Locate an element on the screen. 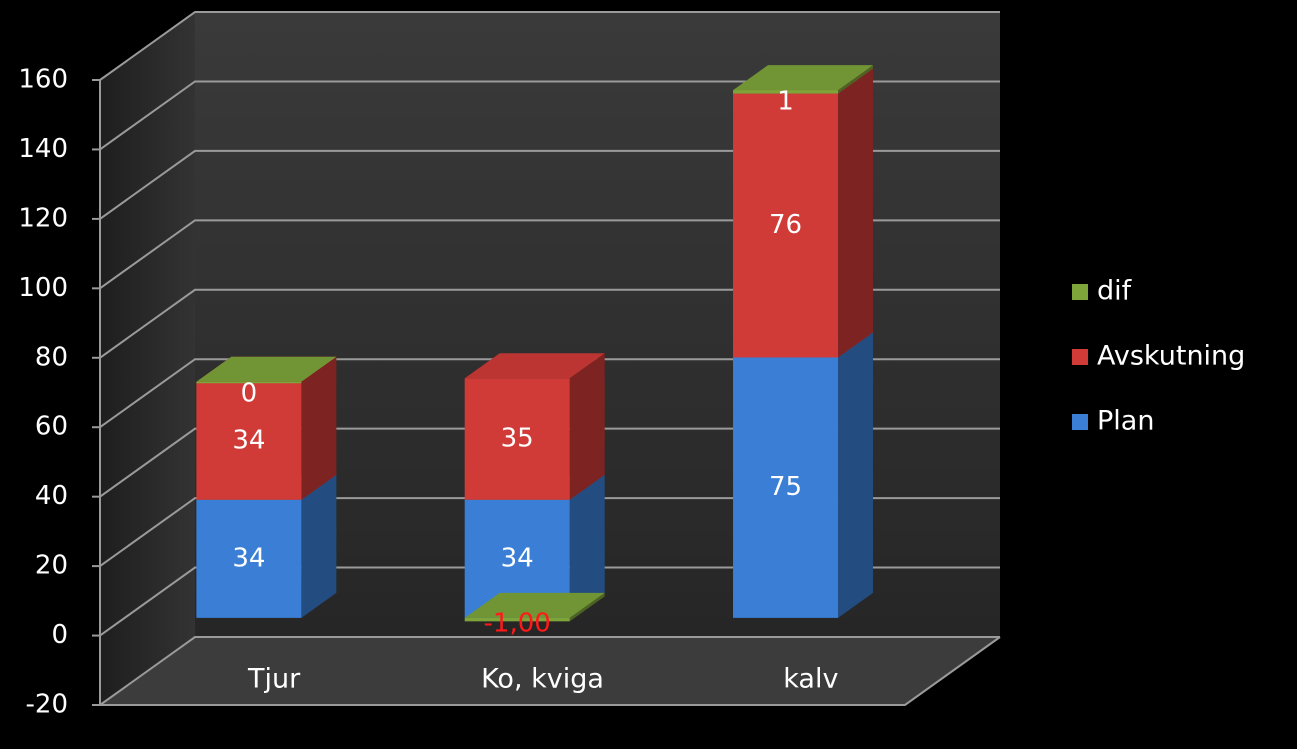 This screenshot has height=749, width=1297. y-tick-label: 40 is located at coordinates (51, 496).